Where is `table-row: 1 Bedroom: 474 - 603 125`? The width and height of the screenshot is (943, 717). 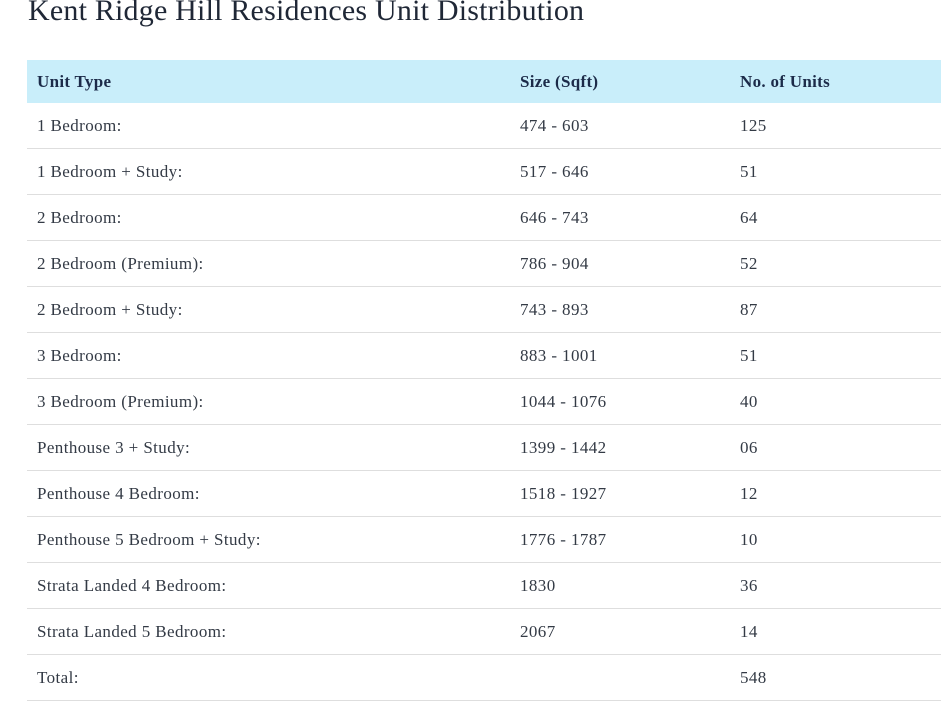
table-row: 1 Bedroom: 474 - 603 125 is located at coordinates (484, 126).